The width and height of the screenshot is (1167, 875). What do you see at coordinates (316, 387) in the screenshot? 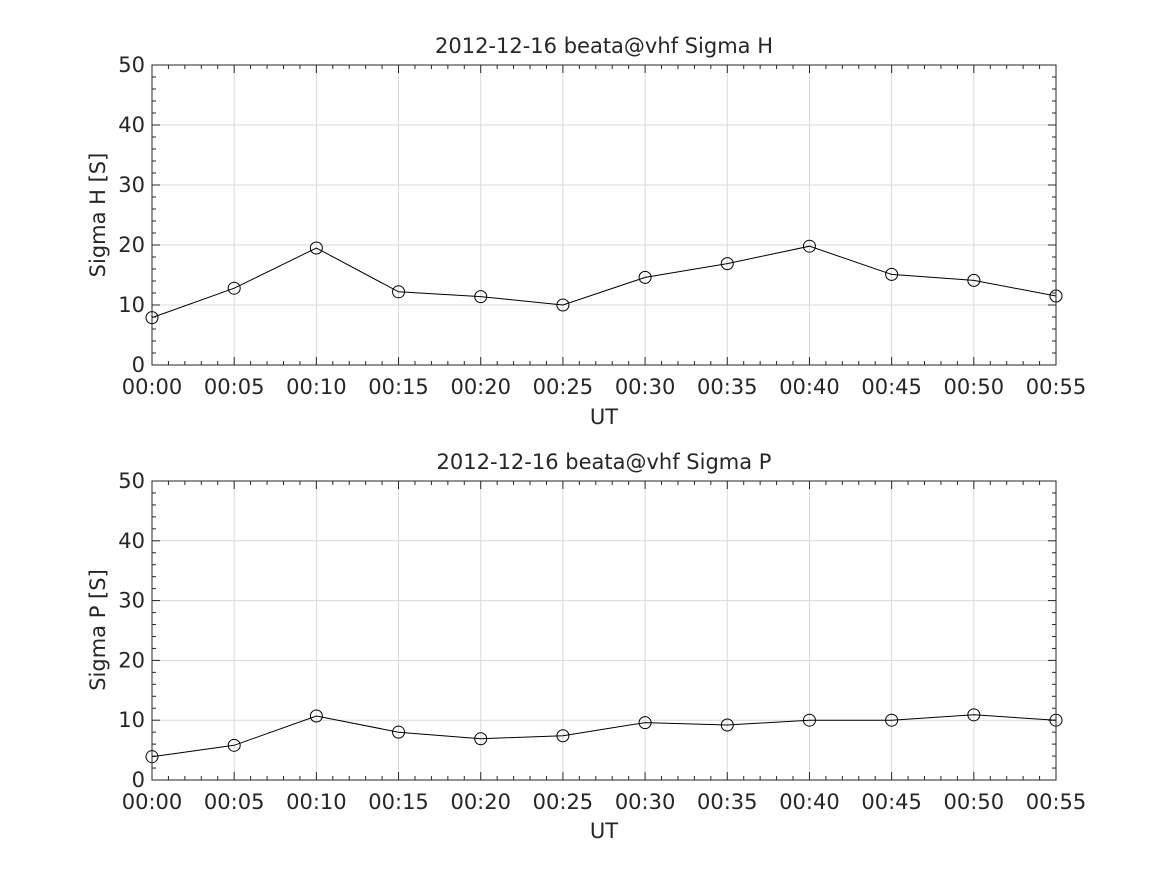
I see `sigma-h-x-tick-label: 00:10` at bounding box center [316, 387].